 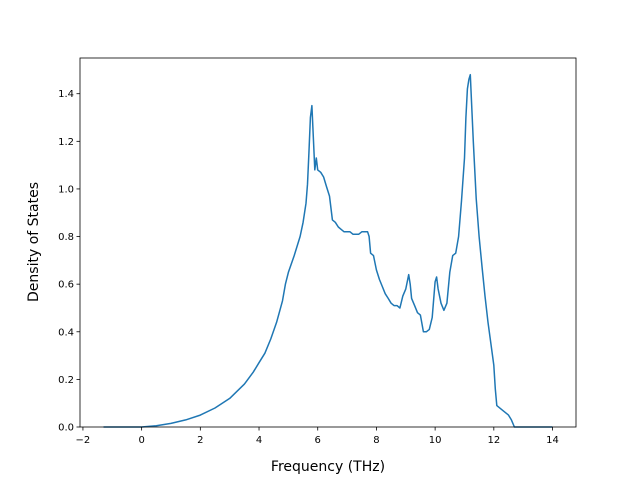 What do you see at coordinates (259, 440) in the screenshot?
I see `x-tick-label: 4` at bounding box center [259, 440].